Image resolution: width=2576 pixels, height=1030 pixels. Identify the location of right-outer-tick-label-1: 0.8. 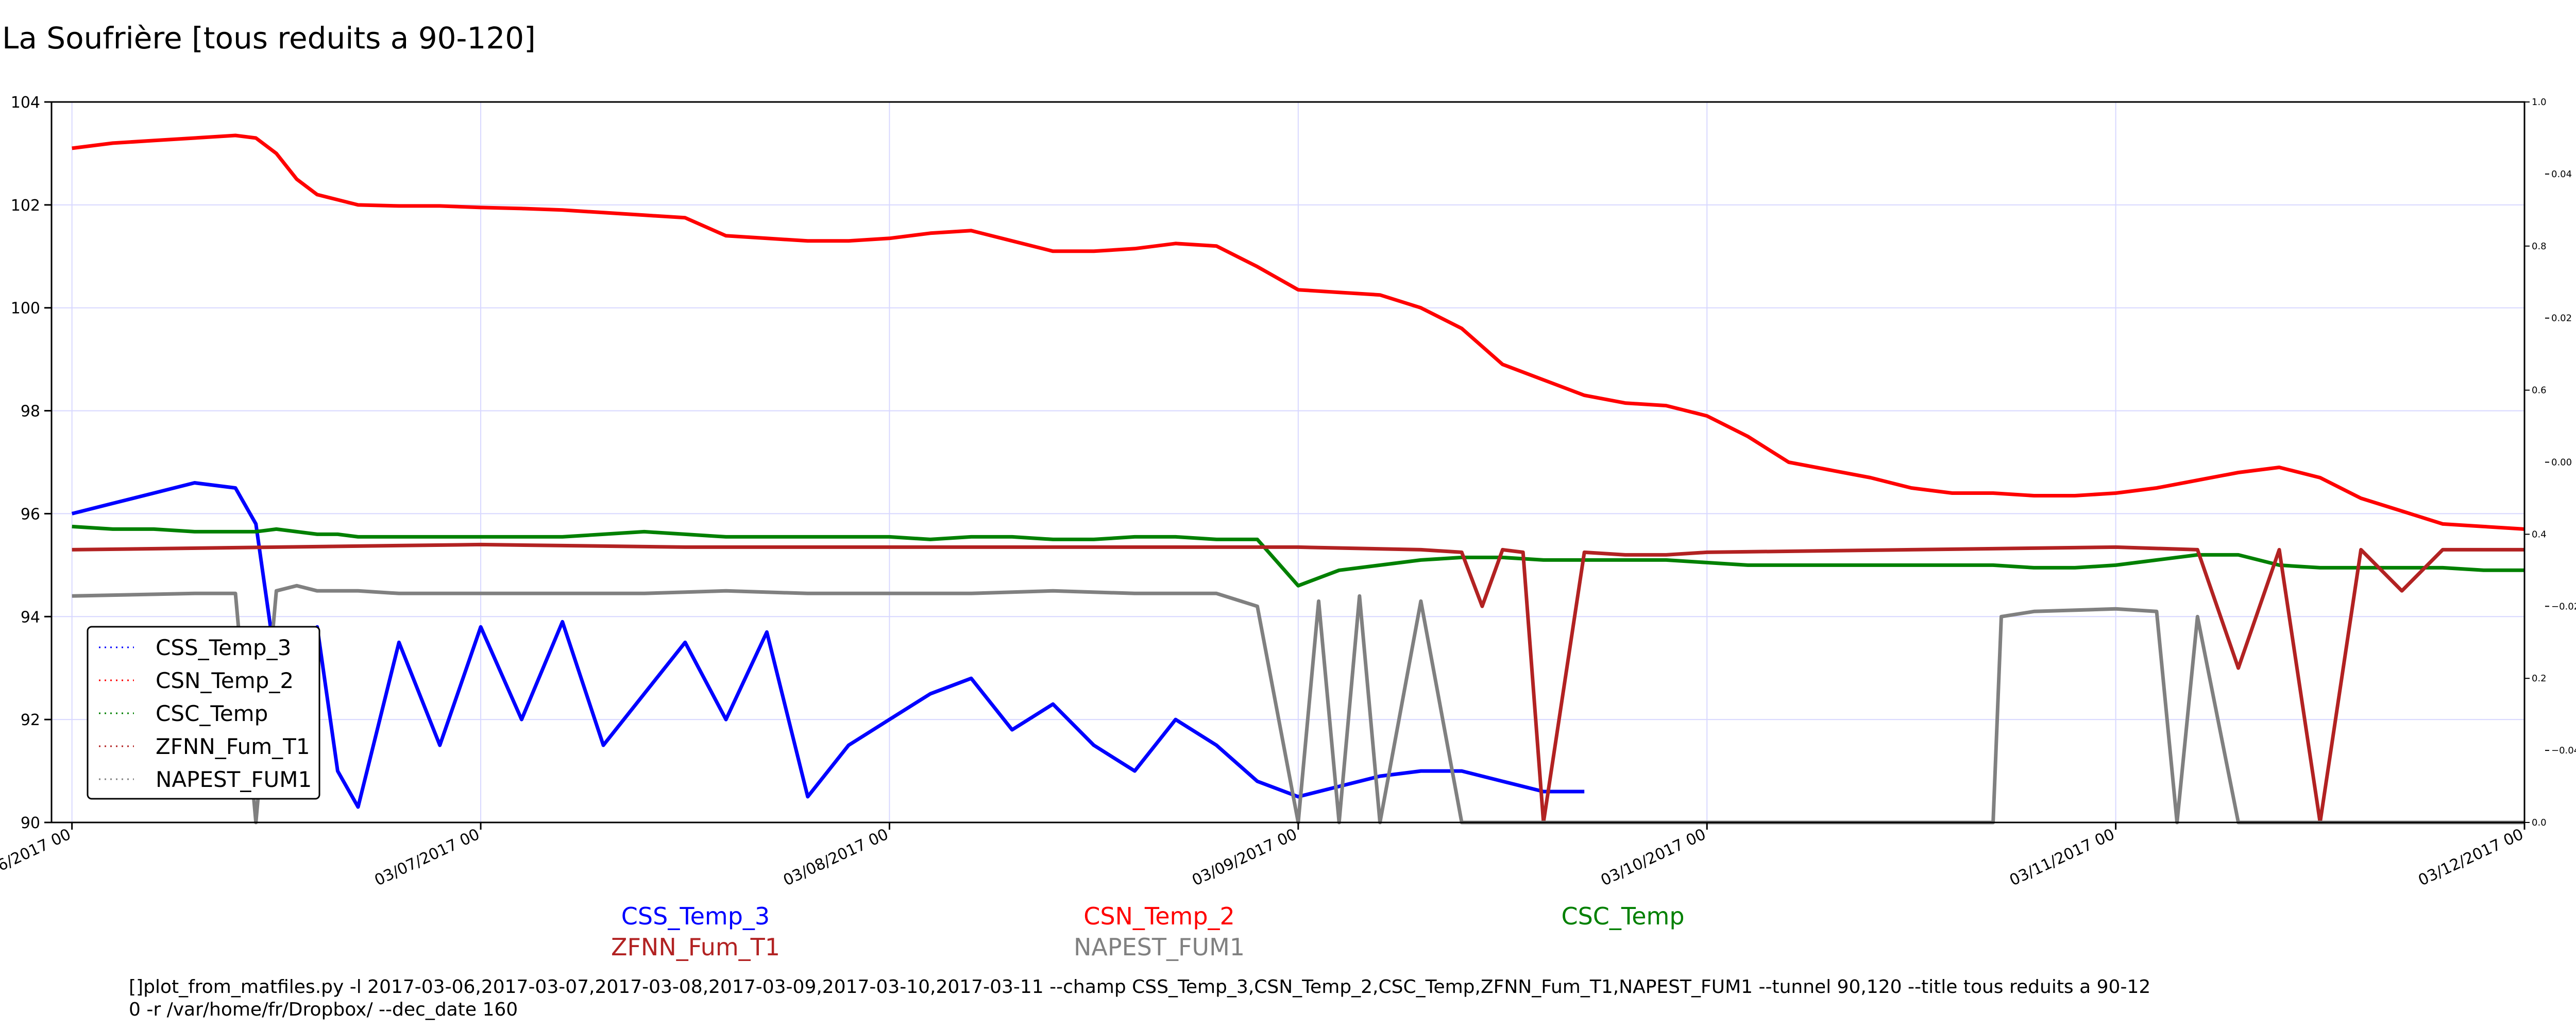
(2539, 246).